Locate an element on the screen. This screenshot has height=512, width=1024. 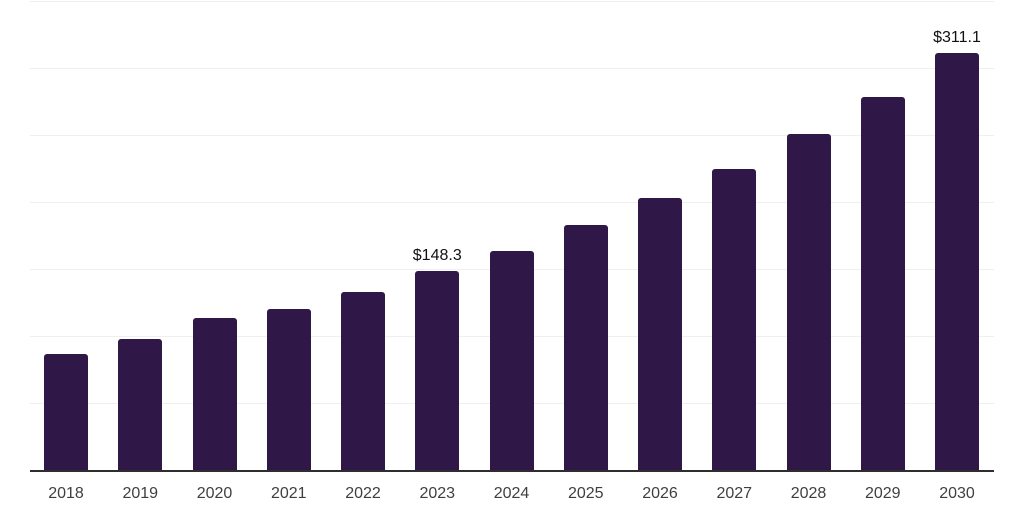
x-tick-label-2027: 2027 is located at coordinates (734, 493).